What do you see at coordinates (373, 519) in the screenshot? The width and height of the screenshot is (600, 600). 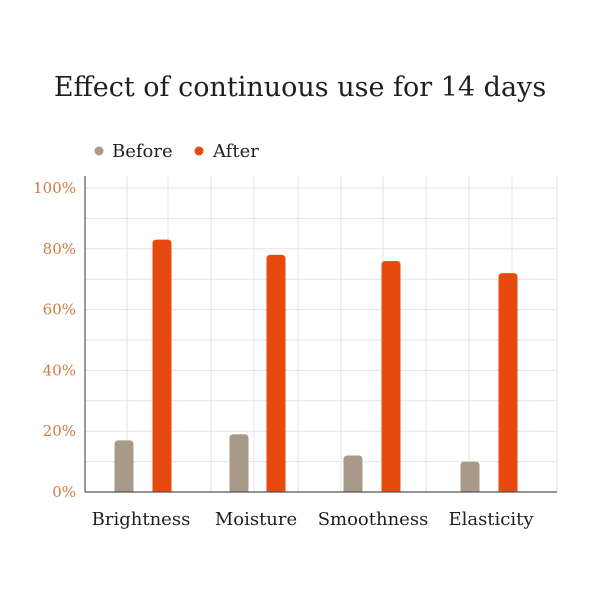 I see `x-tick-label: Smoothness` at bounding box center [373, 519].